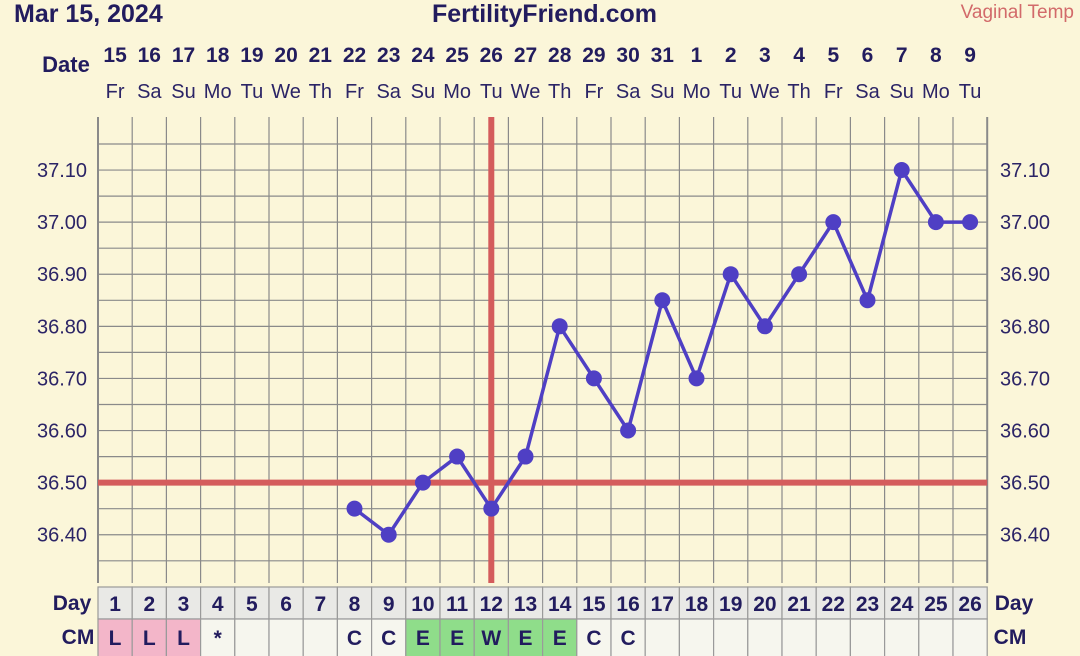 Image resolution: width=1080 pixels, height=656 pixels. I want to click on date-label: 22, so click(354, 55).